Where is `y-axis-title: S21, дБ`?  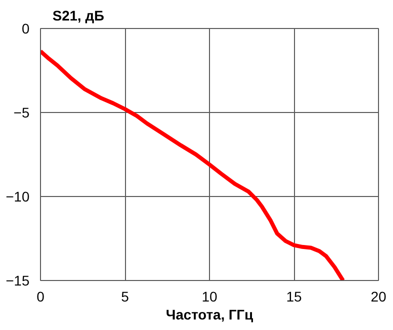
y-axis-title: S21, дБ is located at coordinates (78, 16).